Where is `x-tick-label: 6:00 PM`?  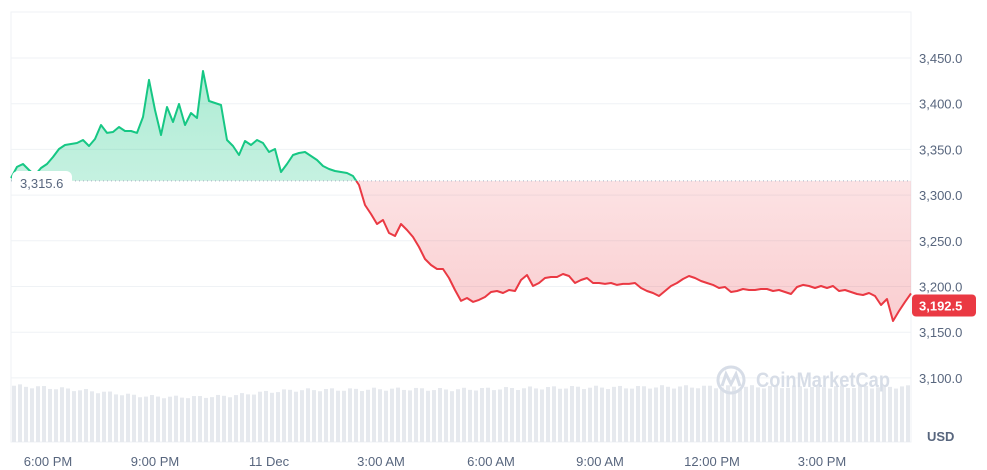
x-tick-label: 6:00 PM is located at coordinates (48, 461).